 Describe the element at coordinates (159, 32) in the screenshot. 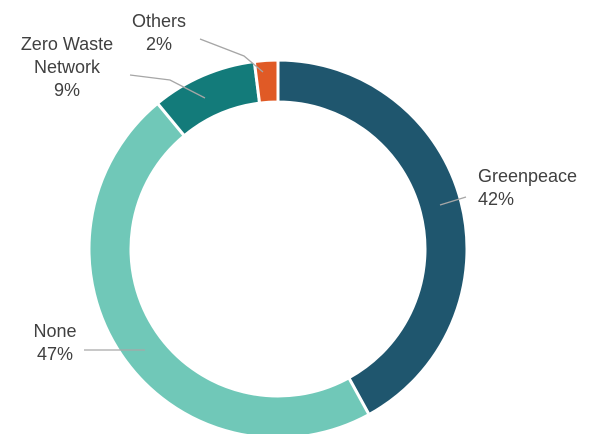

I see `data-label-others: Others 2%` at that location.